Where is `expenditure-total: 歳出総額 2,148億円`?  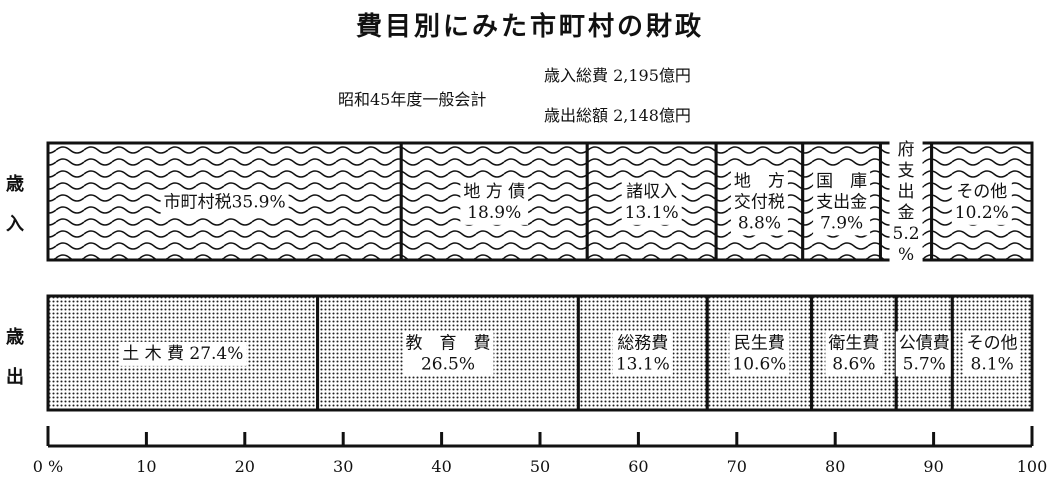
expenditure-total: 歳出総額 2,148億円 is located at coordinates (617, 115).